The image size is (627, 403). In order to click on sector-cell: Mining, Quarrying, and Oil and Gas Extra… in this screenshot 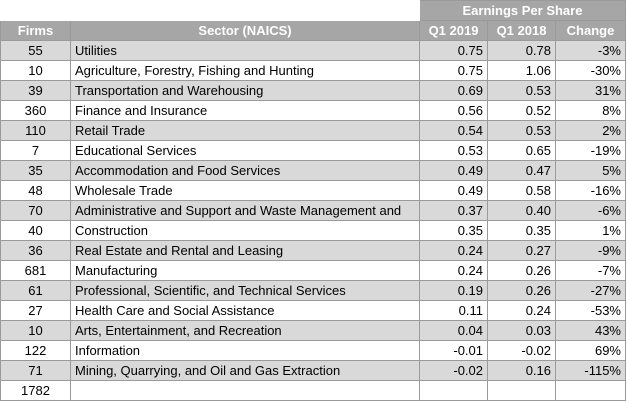, I will do `click(245, 370)`.